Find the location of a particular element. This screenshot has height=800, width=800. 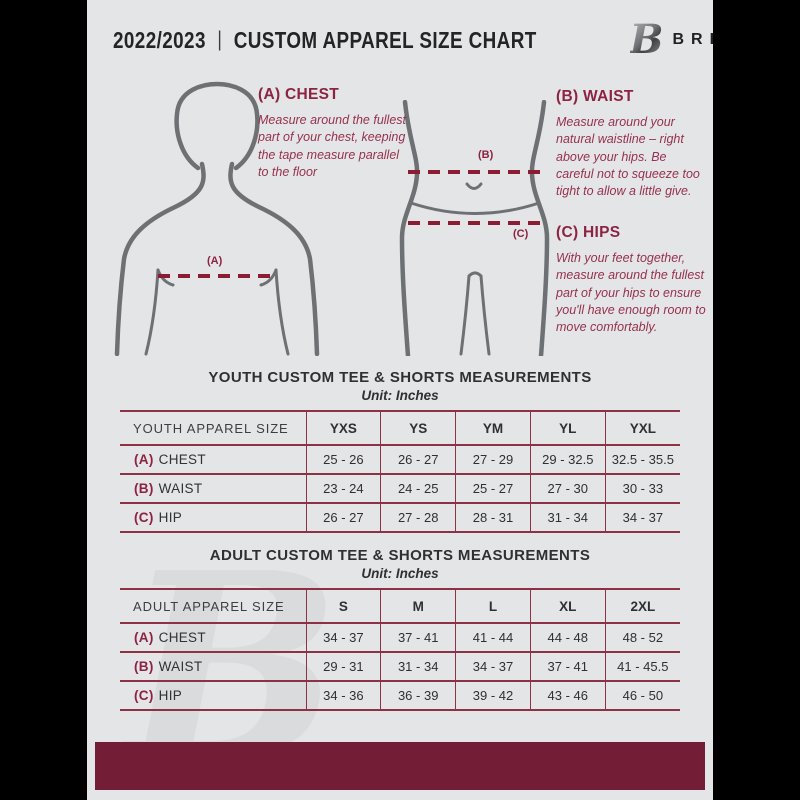

youth-table-title: YOUTH CUSTOM TEE & SHORTS MEASUREMENTS is located at coordinates (400, 377).